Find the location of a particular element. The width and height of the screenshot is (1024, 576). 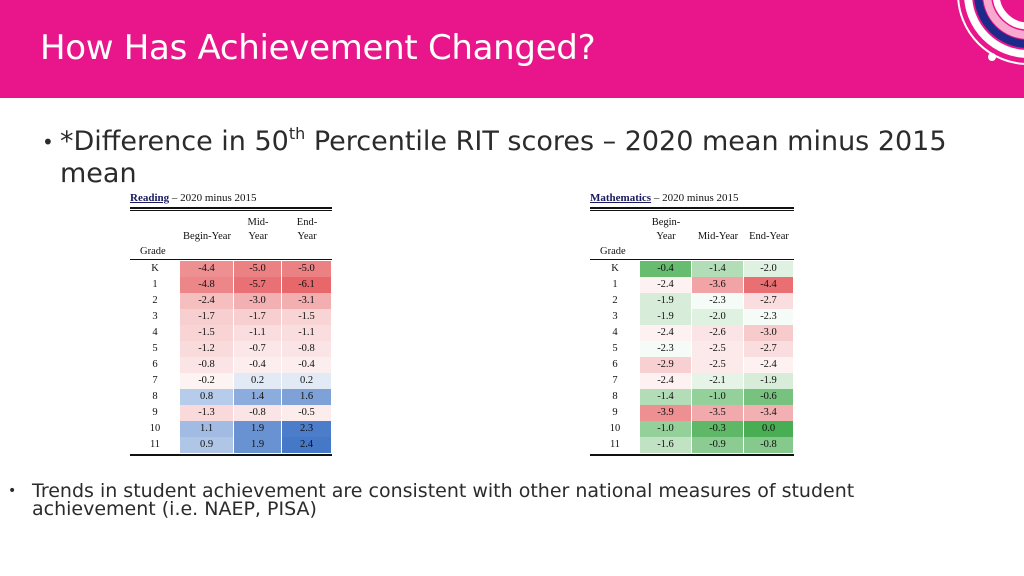

table-row: 7 -0.2 0.2 0.2 is located at coordinates (231, 381).